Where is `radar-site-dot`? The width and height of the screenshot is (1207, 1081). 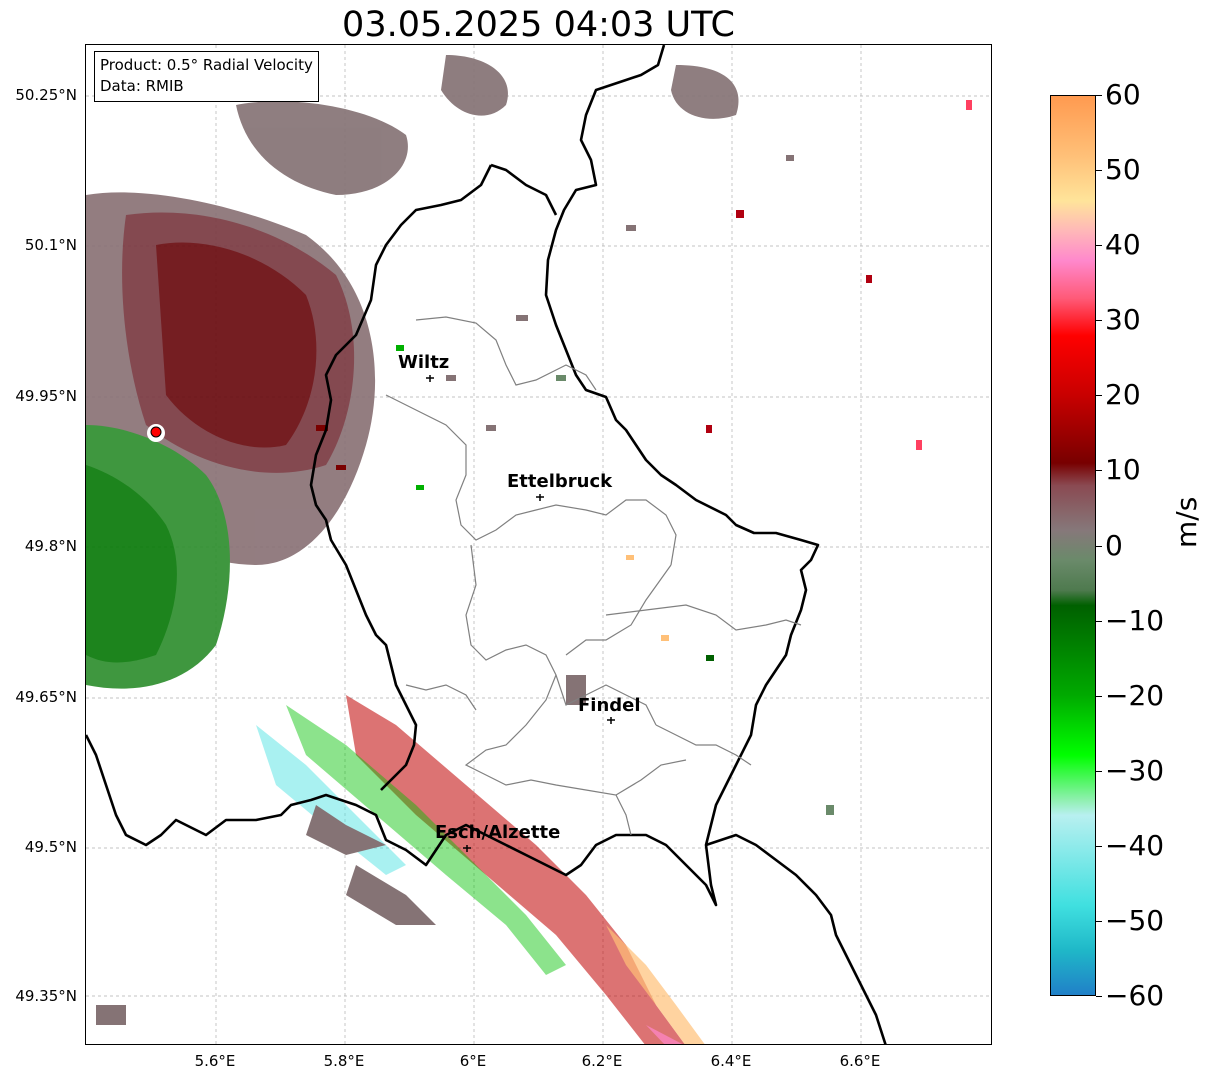
radar-site-dot is located at coordinates (156, 432).